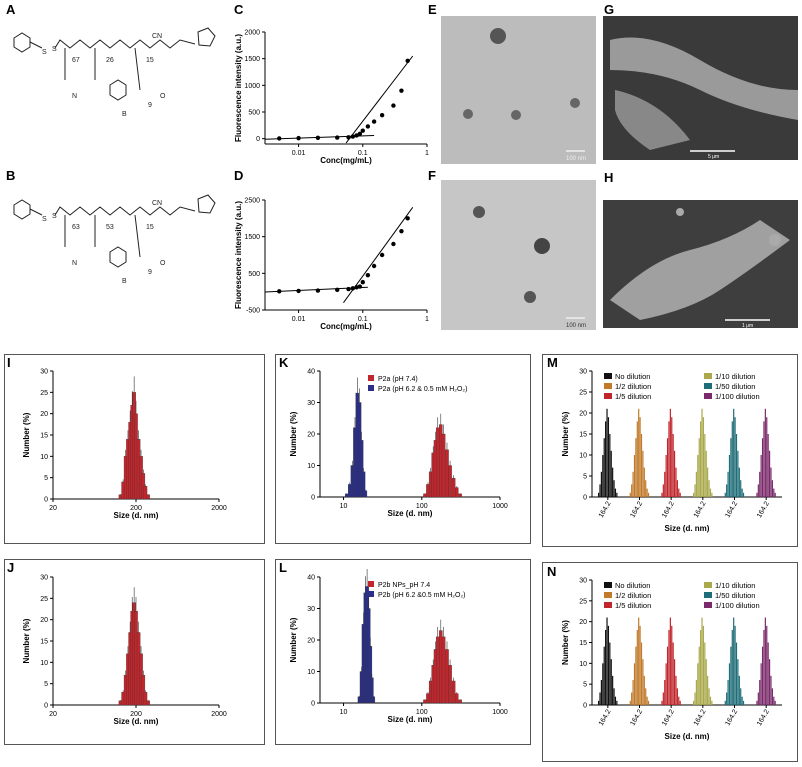 The width and height of the screenshot is (802, 767). Describe the element at coordinates (311, 578) in the screenshot. I see `y-tick-label-L: 40` at that location.